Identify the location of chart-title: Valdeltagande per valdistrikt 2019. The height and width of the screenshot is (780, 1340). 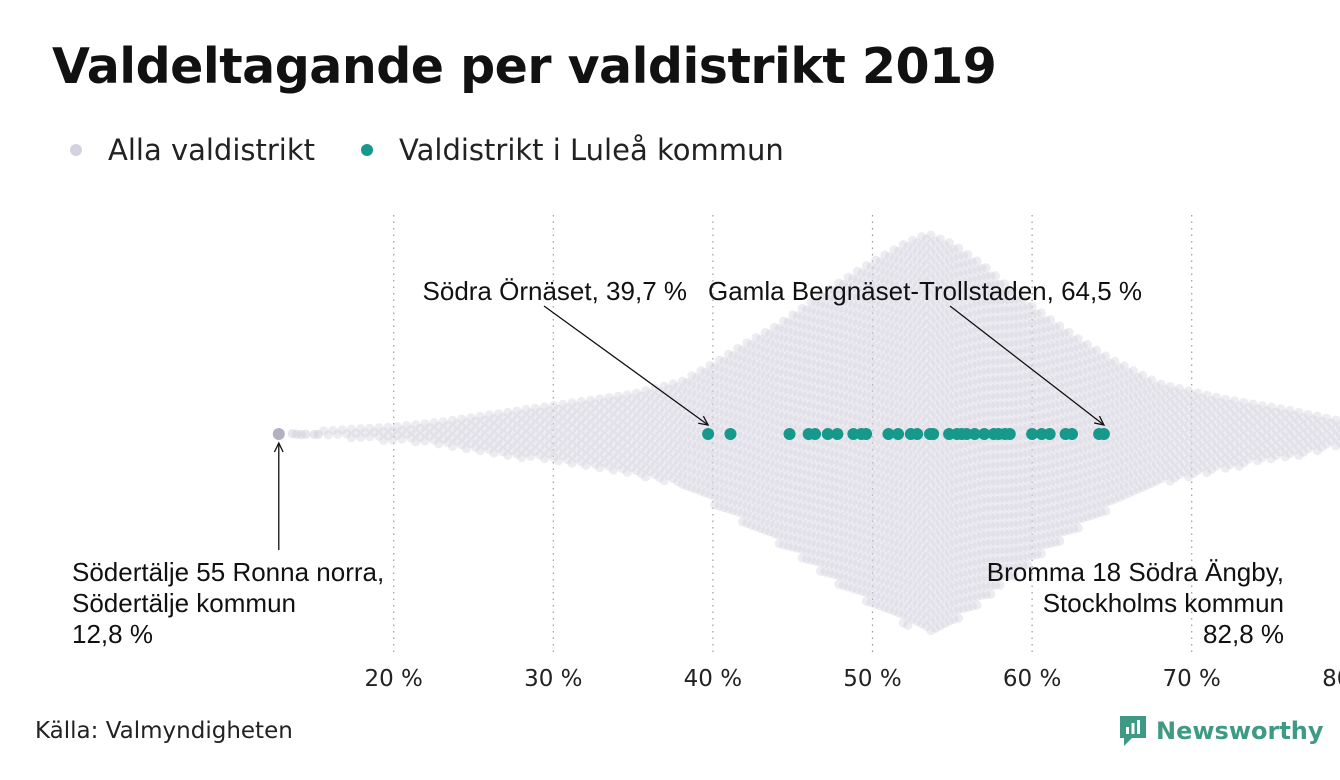
(524, 66).